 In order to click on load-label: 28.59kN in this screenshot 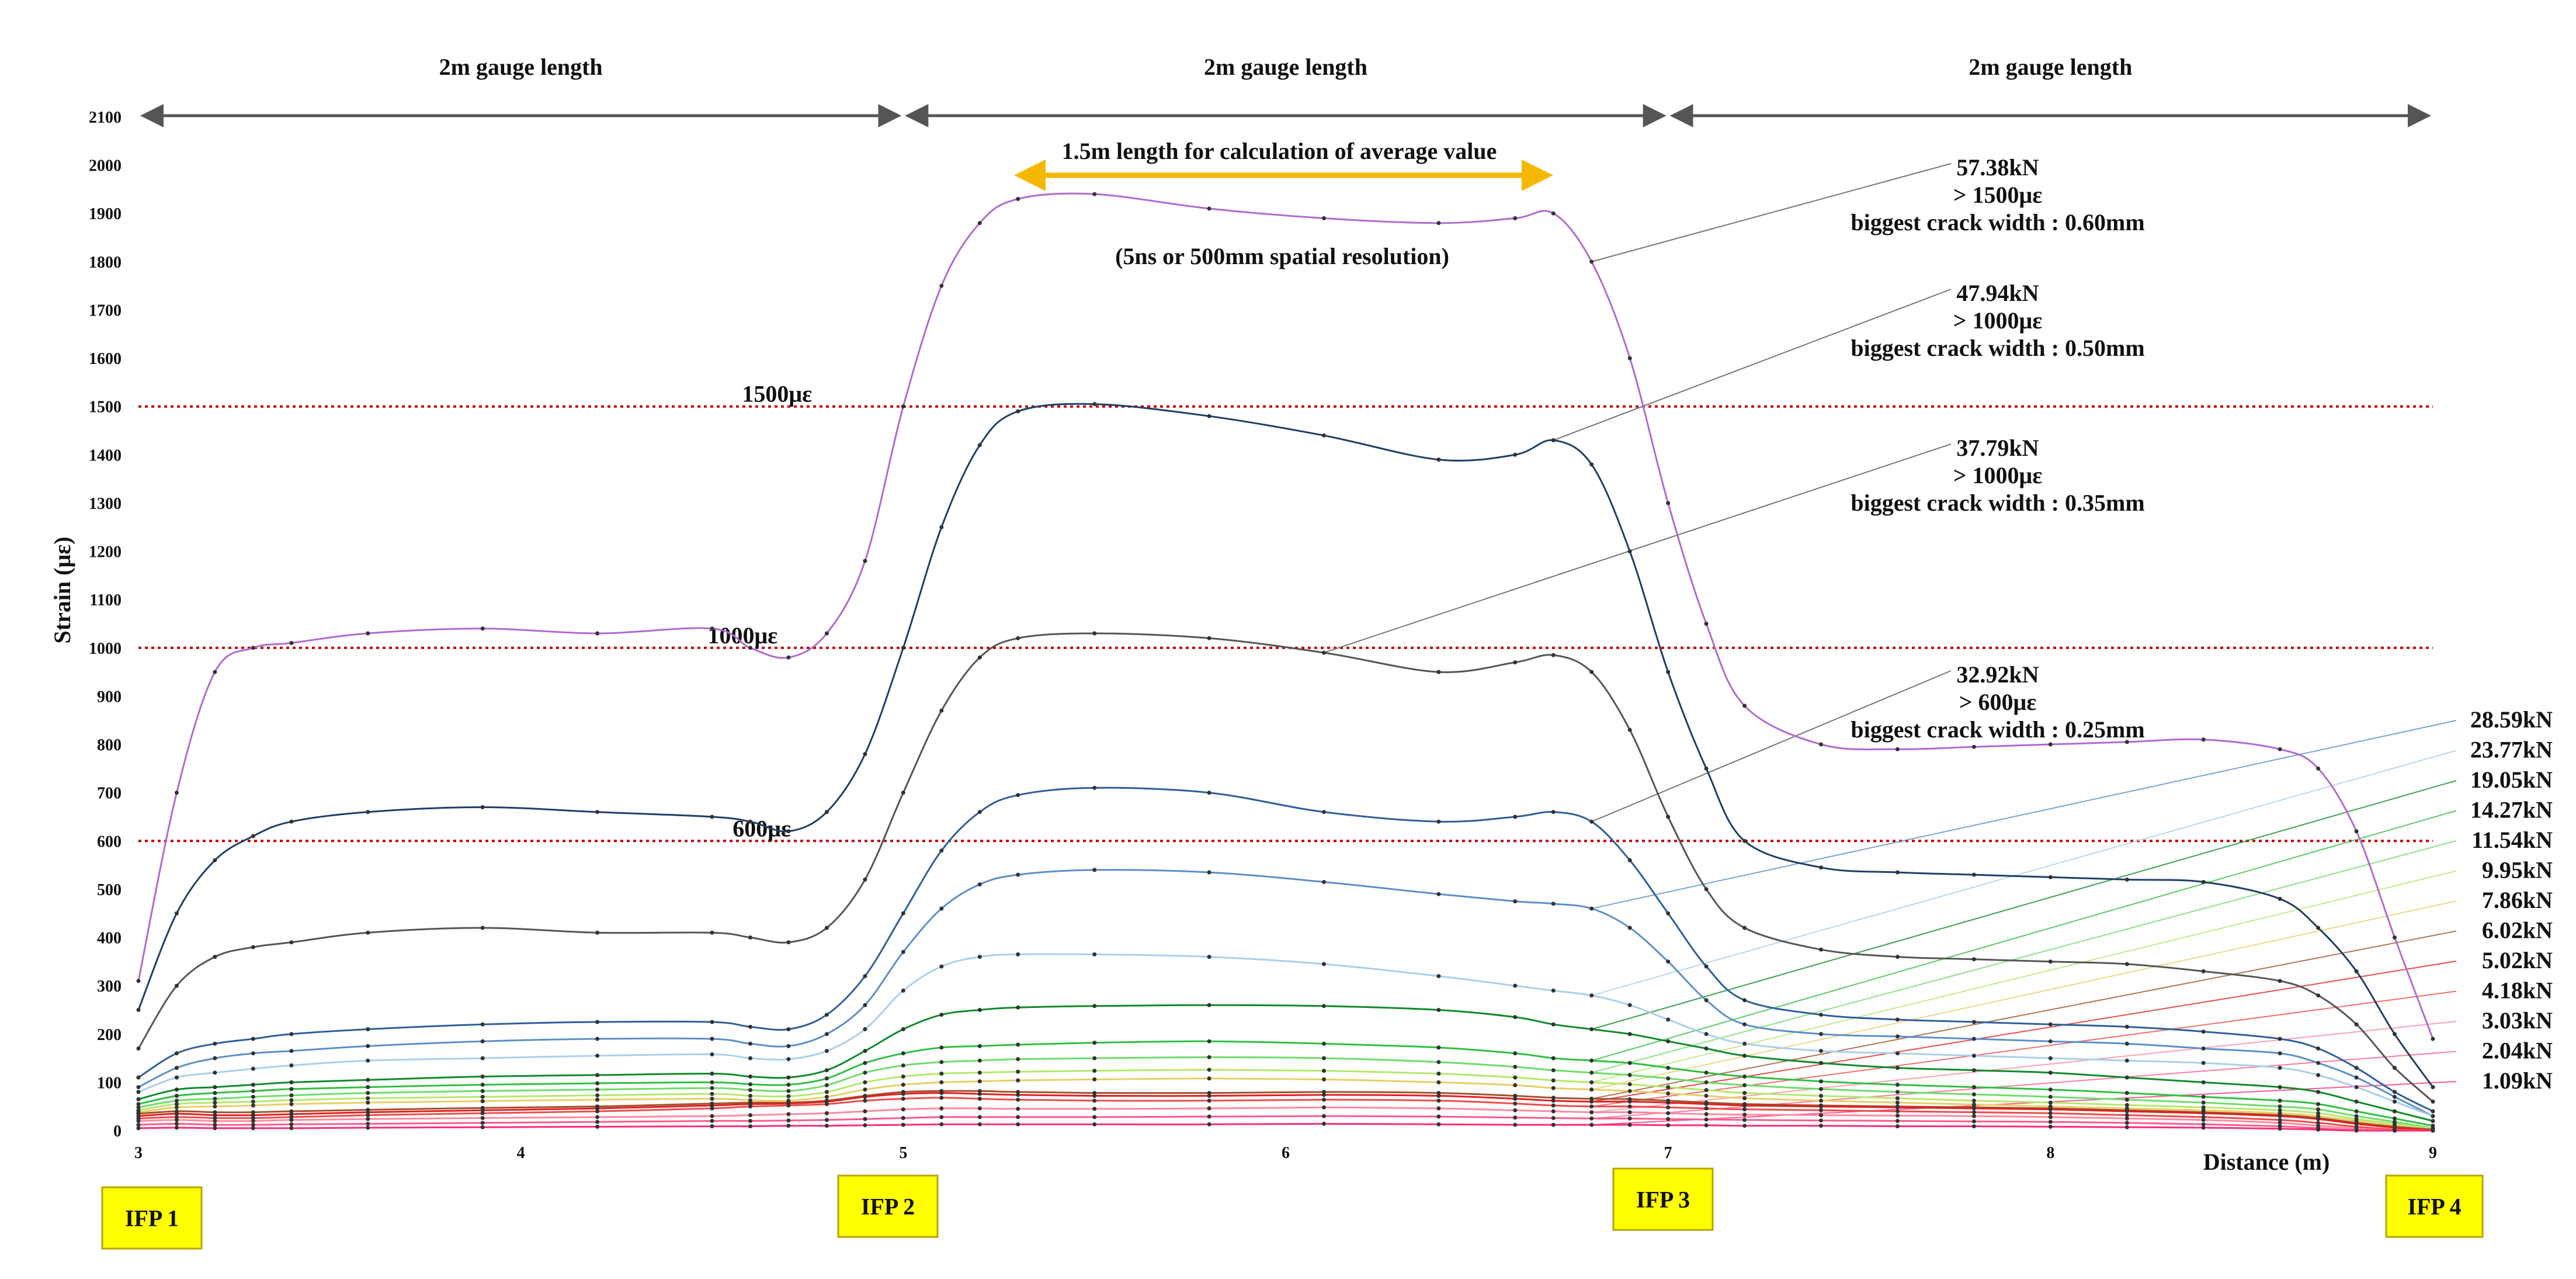, I will do `click(2511, 719)`.